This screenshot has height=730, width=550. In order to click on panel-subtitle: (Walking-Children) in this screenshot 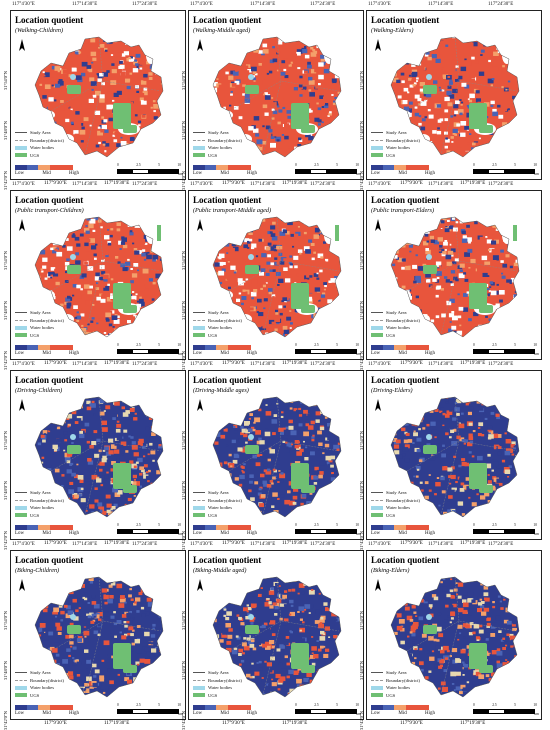, I will do `click(55, 30)`.